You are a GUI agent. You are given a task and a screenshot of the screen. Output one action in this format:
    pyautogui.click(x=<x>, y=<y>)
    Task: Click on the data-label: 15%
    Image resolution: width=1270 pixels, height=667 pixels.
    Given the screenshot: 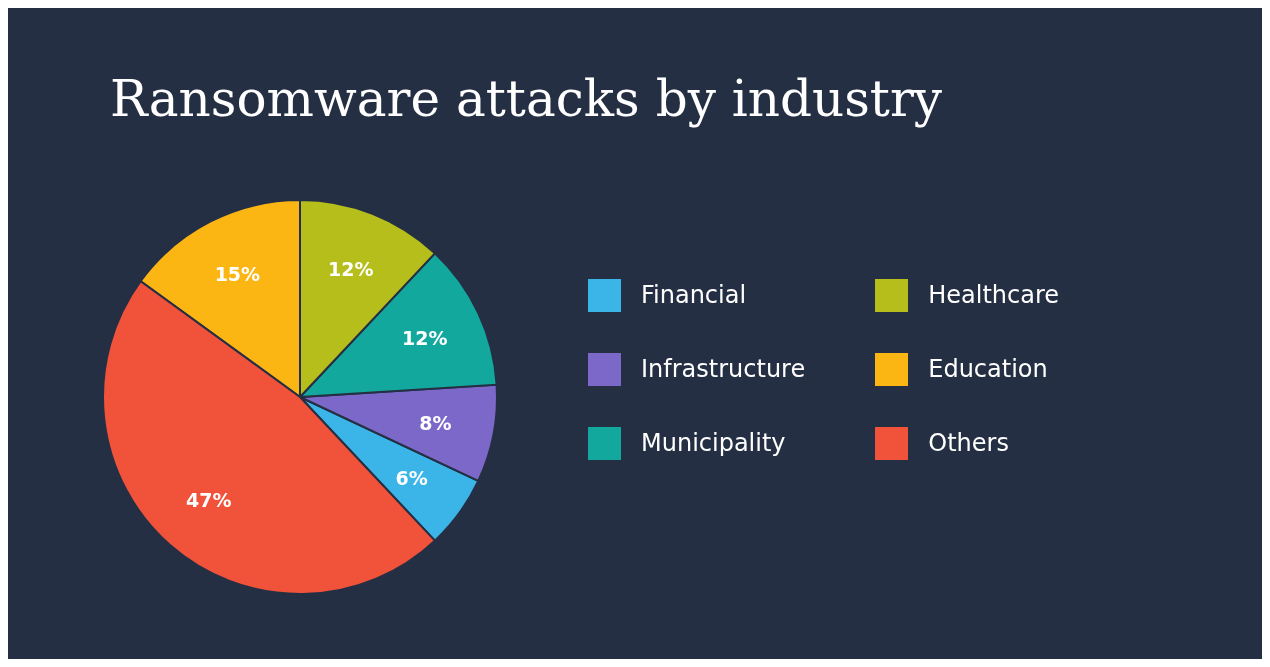 What is the action you would take?
    pyautogui.click(x=237, y=274)
    